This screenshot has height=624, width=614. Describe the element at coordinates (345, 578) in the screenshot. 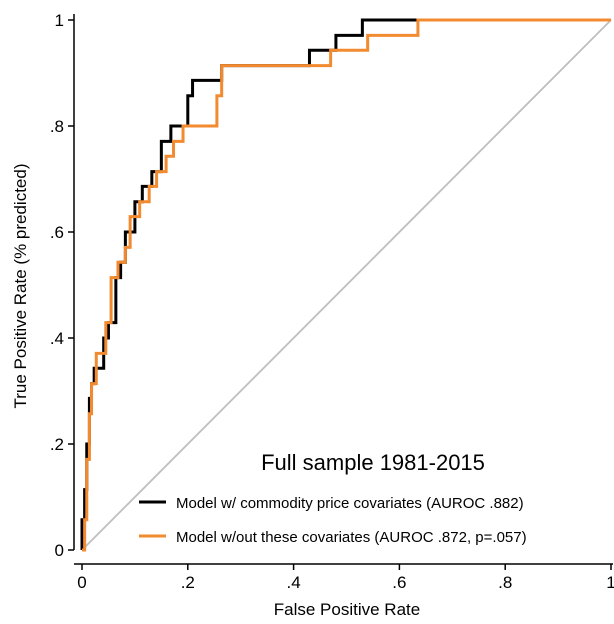

I see `x-axis-ticks: 0 .2 .4 .6 .8 1` at that location.